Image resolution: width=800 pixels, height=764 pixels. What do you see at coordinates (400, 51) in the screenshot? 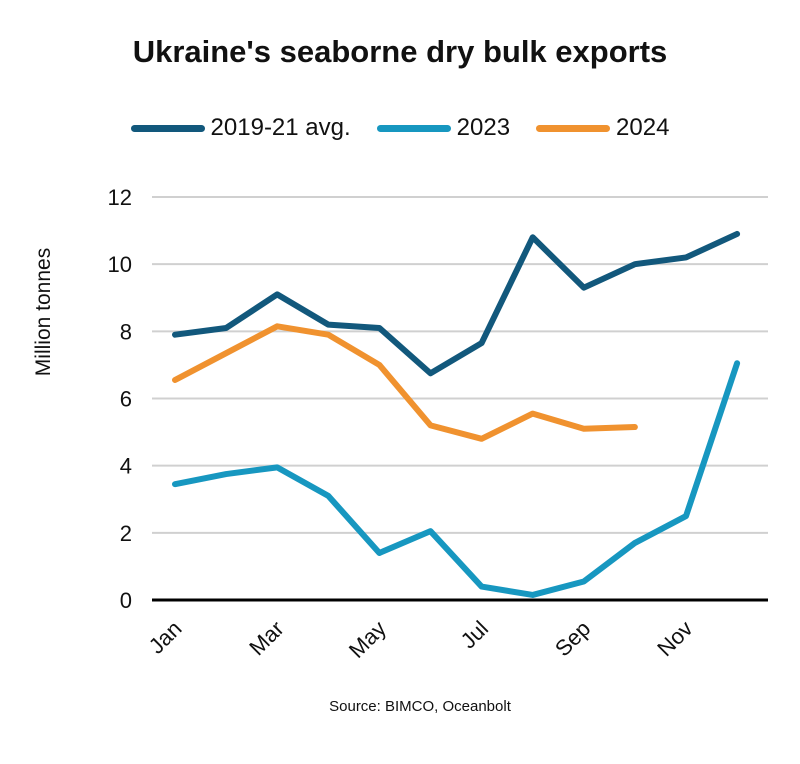
I see `chart-title: Ukraine's seaborne dry bulk exports` at bounding box center [400, 51].